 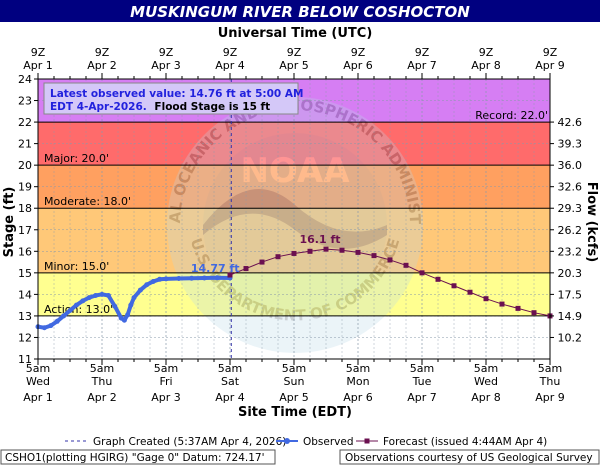 What do you see at coordinates (189, 442) in the screenshot?
I see `legend-created-label: Graph Created (5:37AM Apr 4, 2026)` at bounding box center [189, 442].